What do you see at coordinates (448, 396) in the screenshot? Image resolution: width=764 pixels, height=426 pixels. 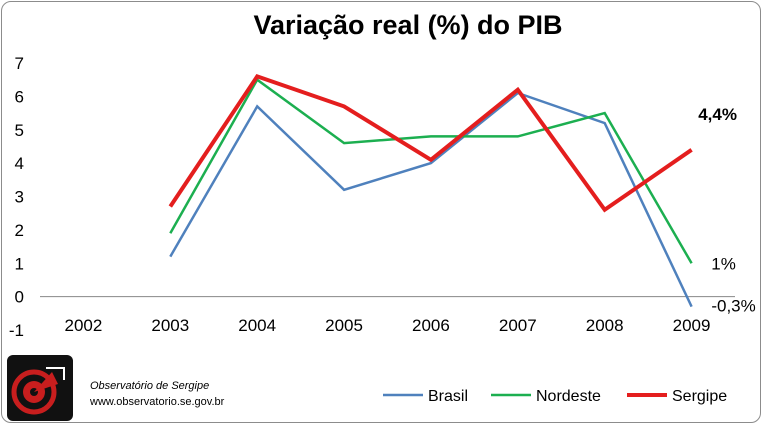 I see `legend-label-brasil: Brasil` at bounding box center [448, 396].